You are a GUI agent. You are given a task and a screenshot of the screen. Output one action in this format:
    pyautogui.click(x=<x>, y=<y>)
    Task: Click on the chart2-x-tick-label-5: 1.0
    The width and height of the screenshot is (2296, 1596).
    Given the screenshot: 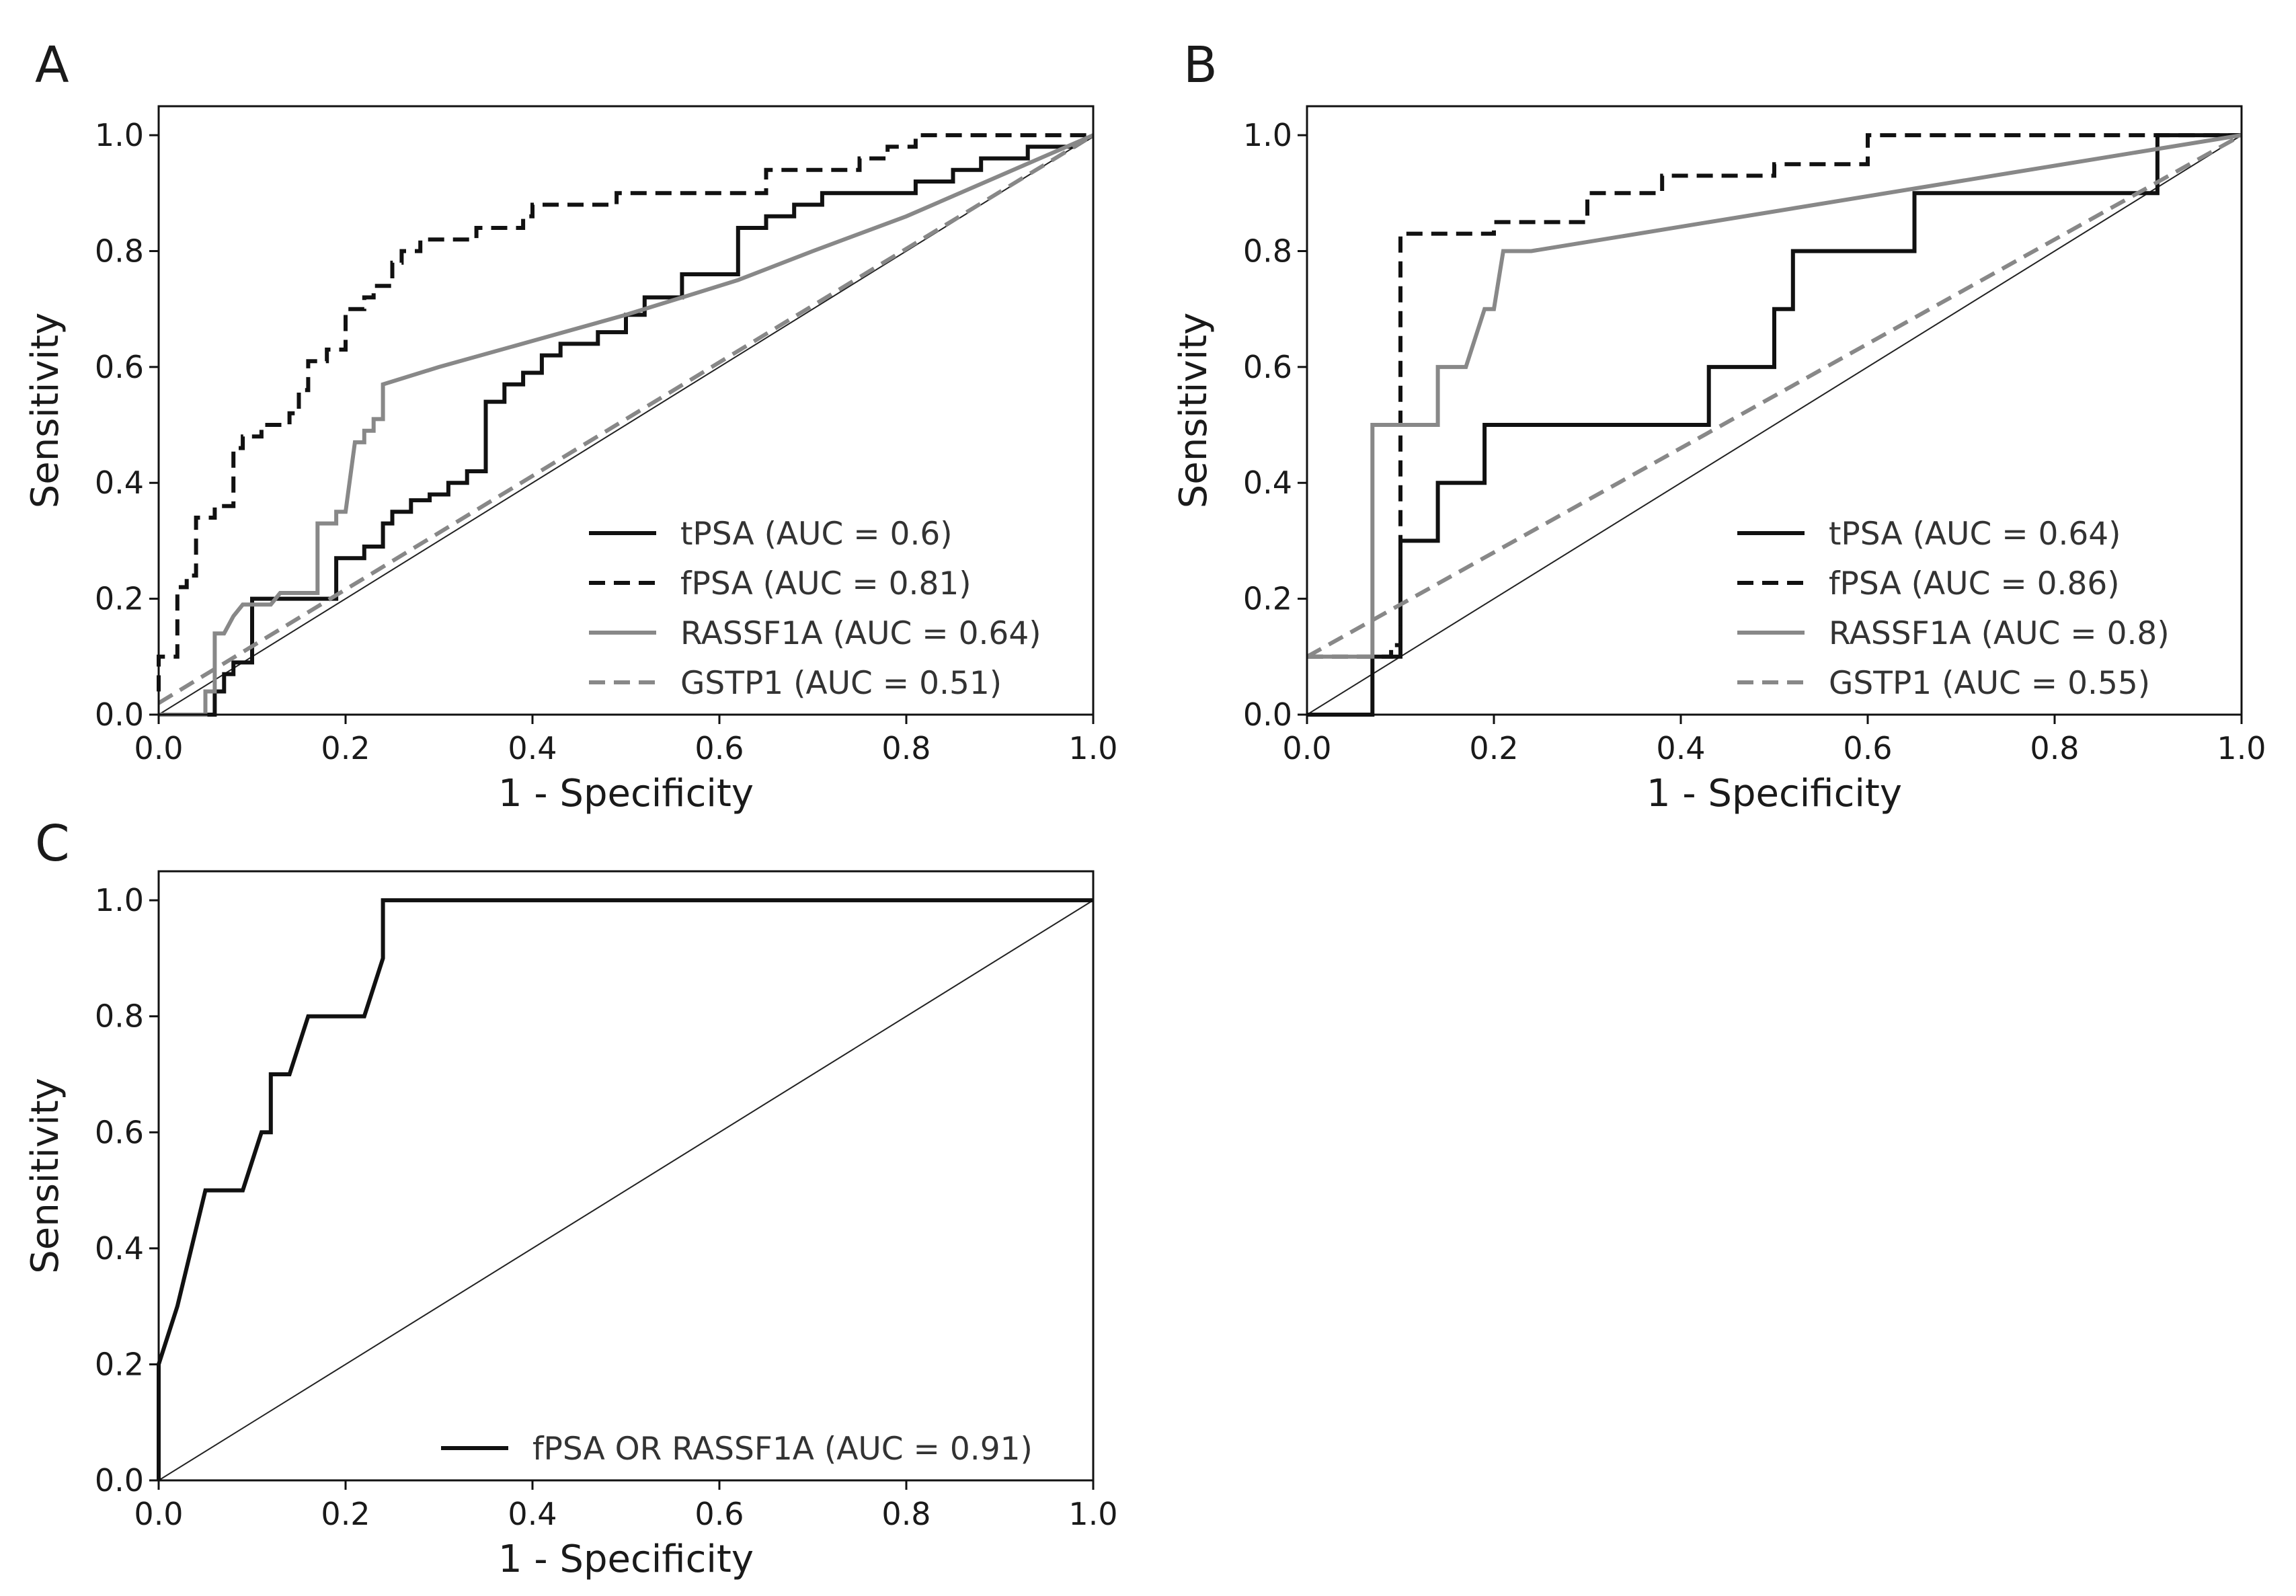 What is the action you would take?
    pyautogui.click(x=1092, y=1514)
    